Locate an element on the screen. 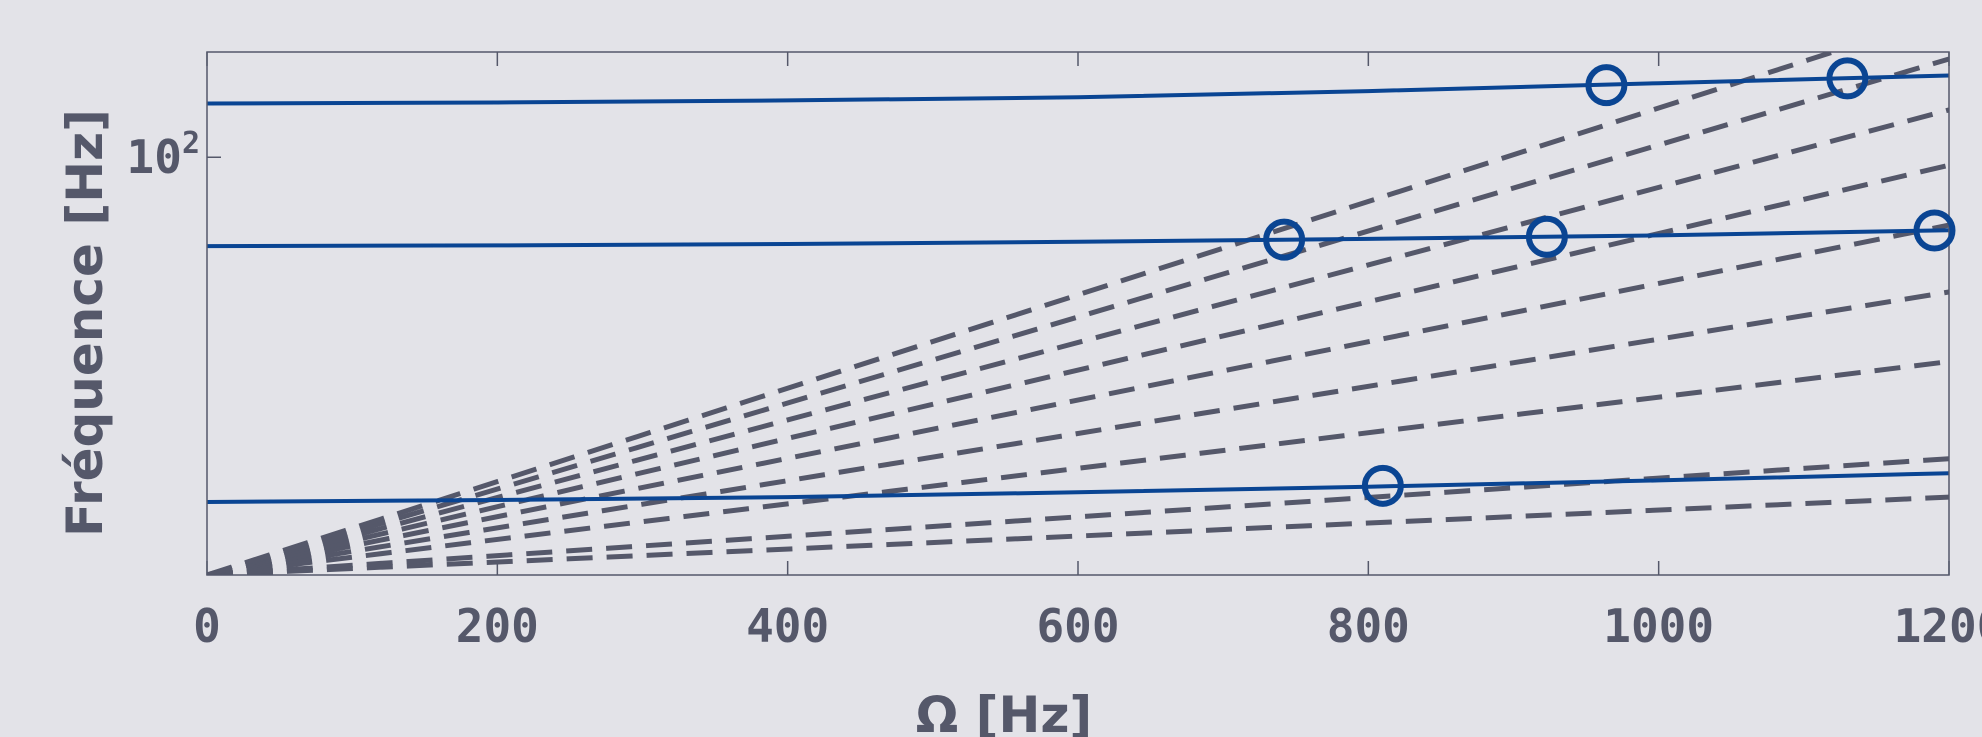 The image size is (1982, 737). x-tick-label-1200: 1200 is located at coordinates (1938, 626).